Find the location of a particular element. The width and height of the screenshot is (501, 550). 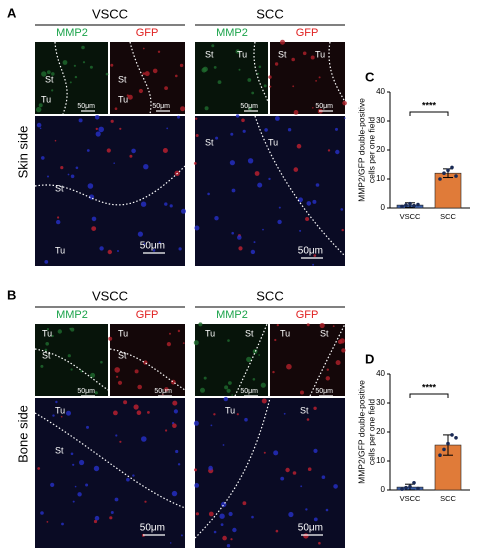

boundary-line is located at coordinates (300, 186).